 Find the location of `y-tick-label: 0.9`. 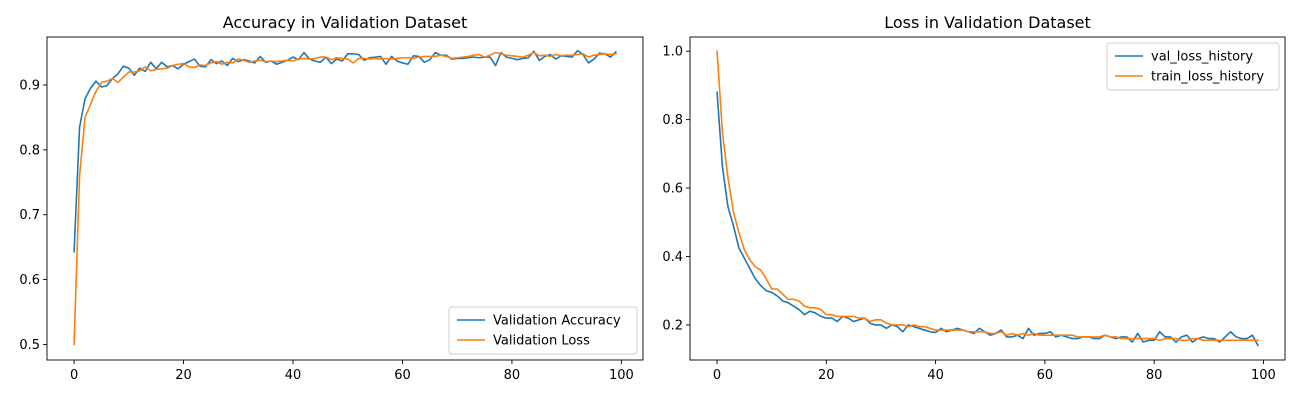

y-tick-label: 0.9 is located at coordinates (29, 85).